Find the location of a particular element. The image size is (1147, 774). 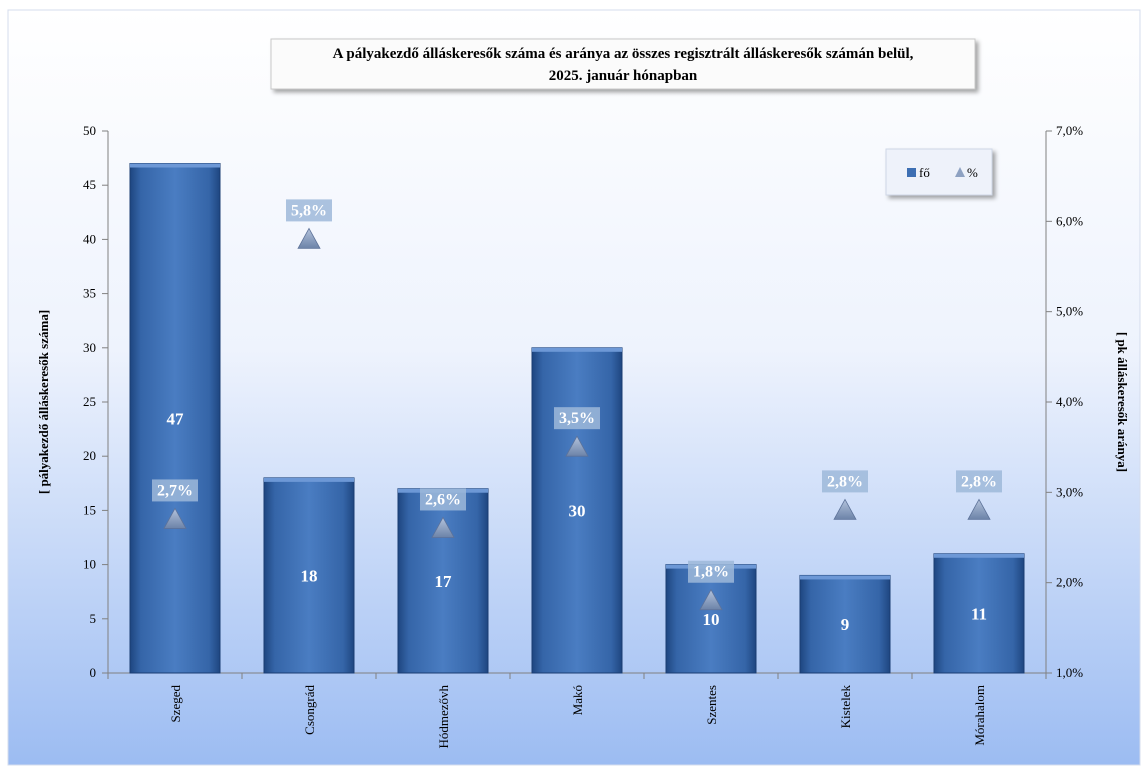

x-category-label: Szeged is located at coordinates (175, 704).